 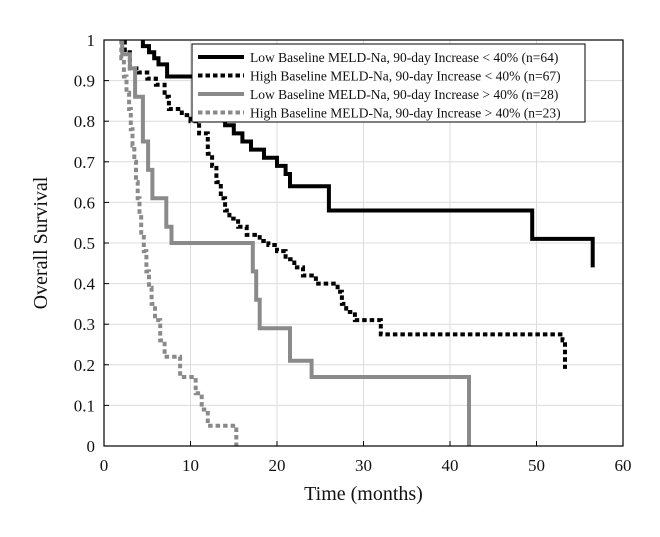 I want to click on y-tick-label: 0, so click(x=91, y=446).